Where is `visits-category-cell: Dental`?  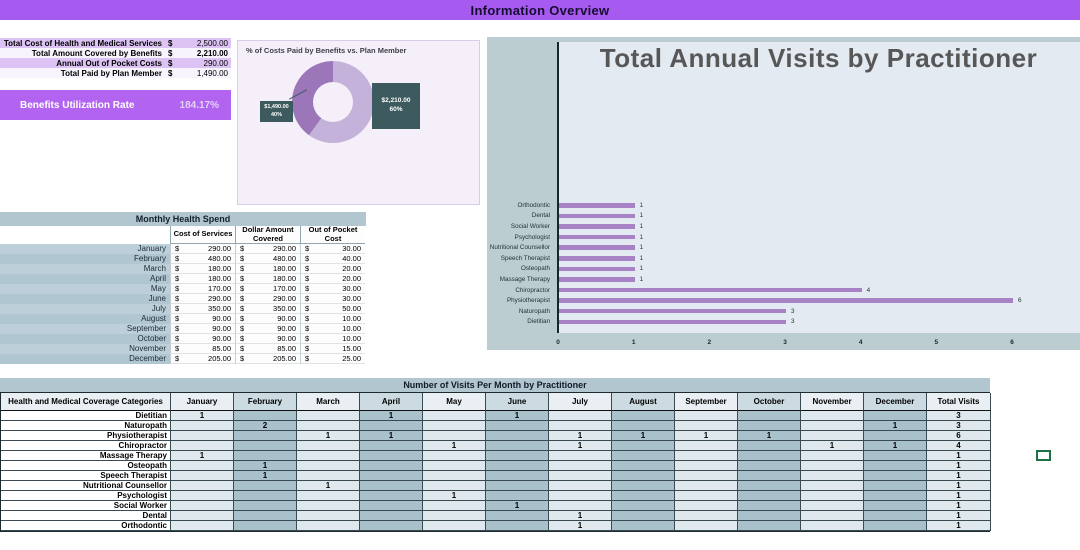
visits-category-cell: Dental is located at coordinates (86, 516).